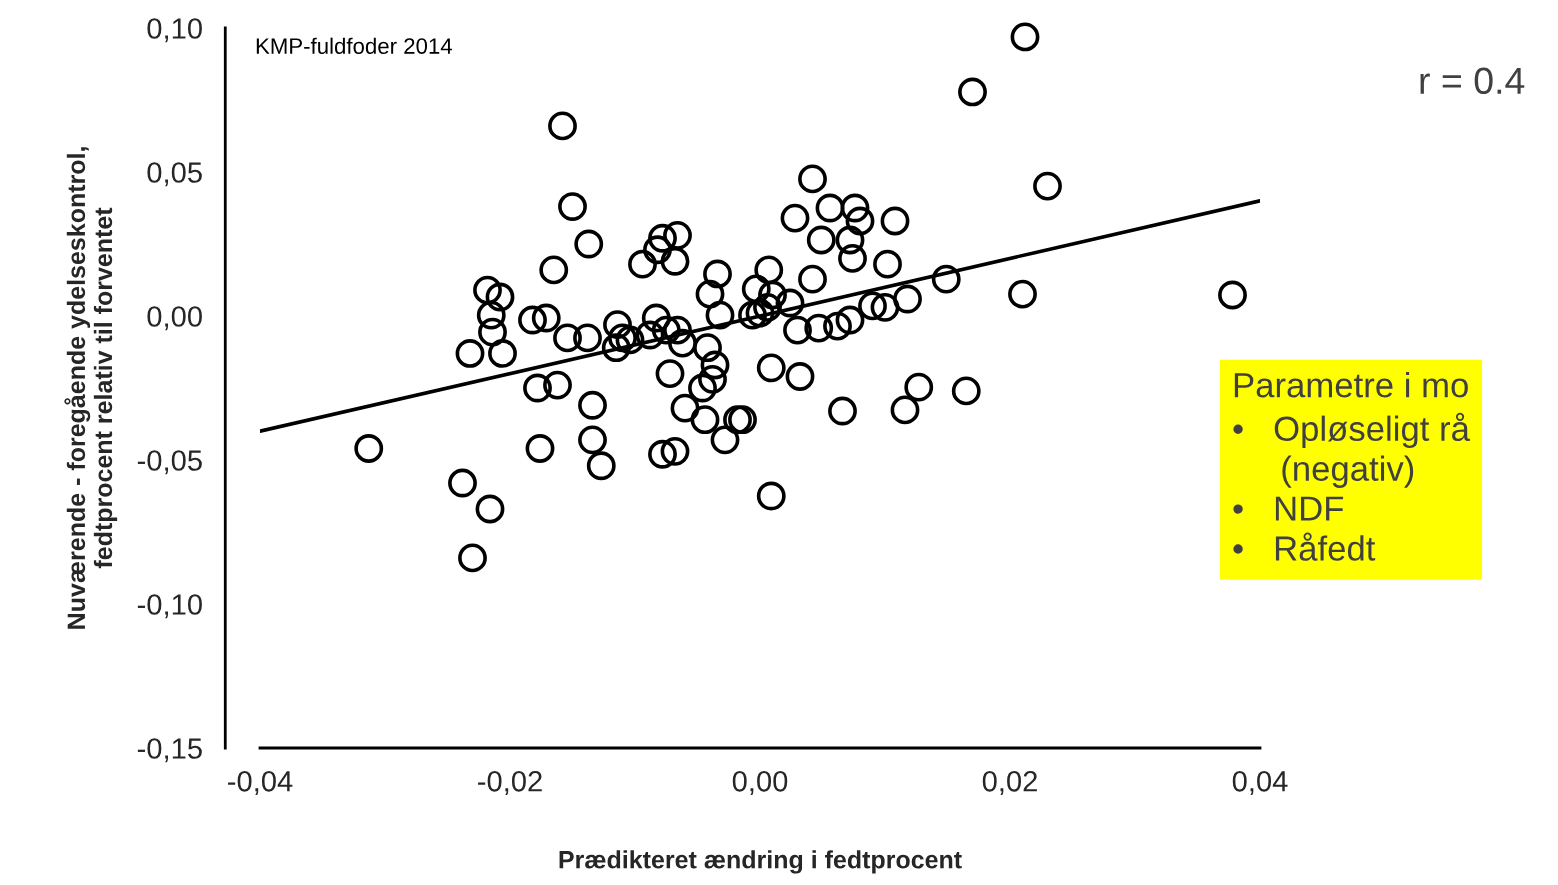 Image resolution: width=1558 pixels, height=885 pixels. I want to click on x-tick-label: 0,00, so click(760, 783).